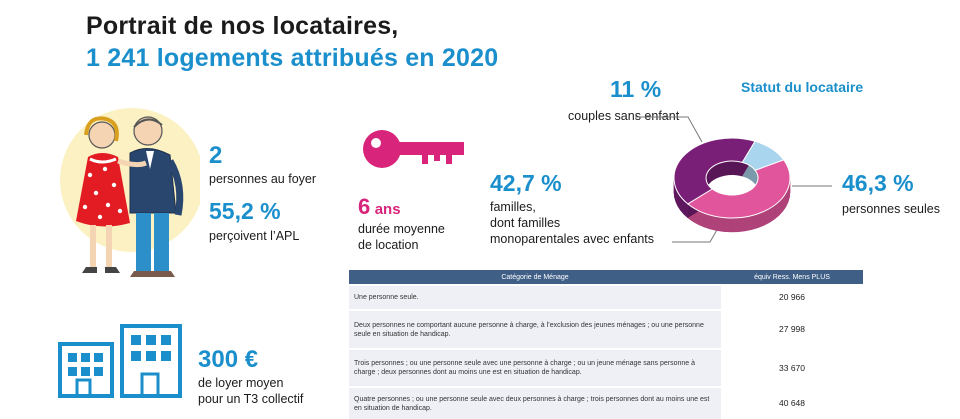 Image resolution: width=960 pixels, height=419 pixels. Describe the element at coordinates (245, 211) in the screenshot. I see `apl-value: 55,2 %` at that location.